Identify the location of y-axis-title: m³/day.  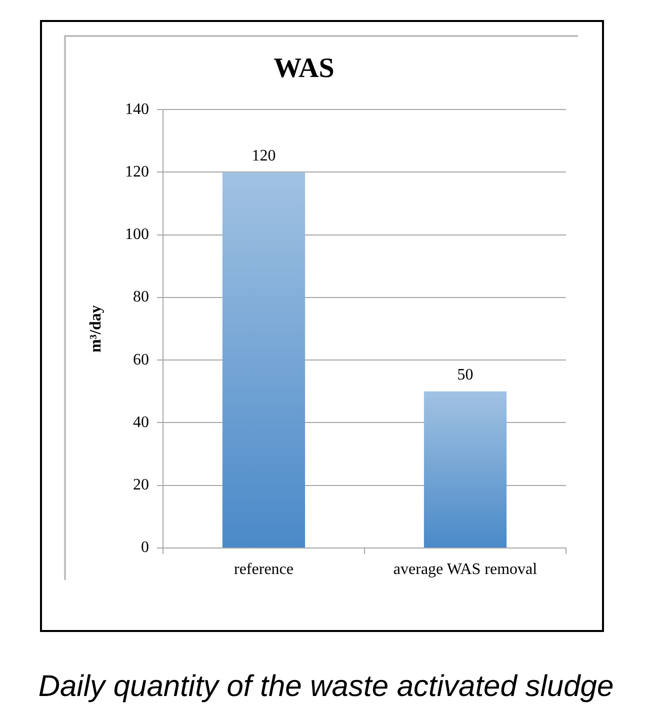
(96, 329).